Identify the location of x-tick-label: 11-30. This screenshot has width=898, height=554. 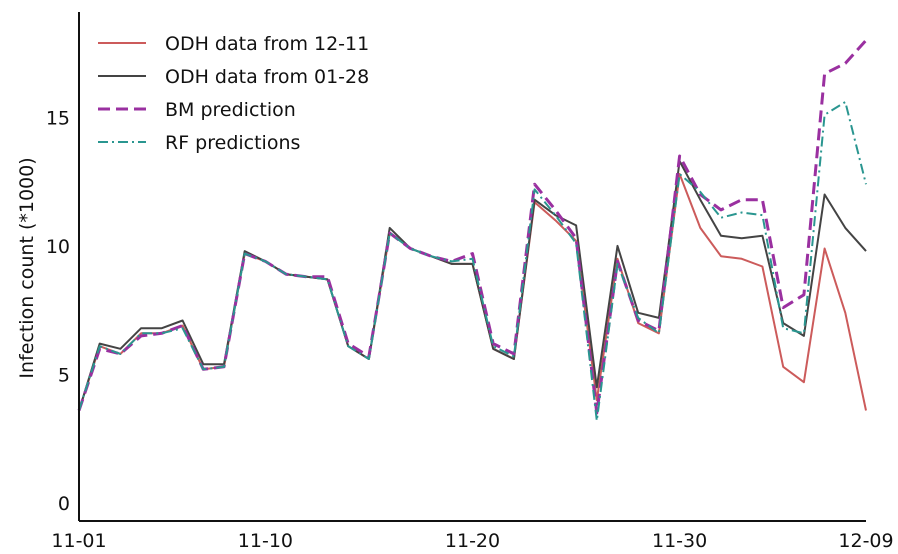
(679, 541).